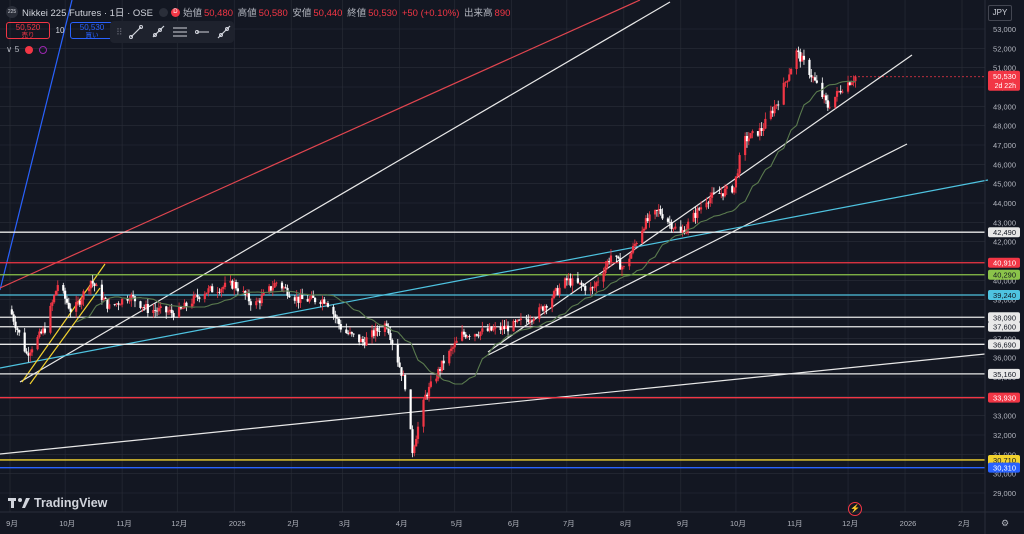 The image size is (1024, 534). What do you see at coordinates (202, 32) in the screenshot?
I see `horizontal-ray-icon` at bounding box center [202, 32].